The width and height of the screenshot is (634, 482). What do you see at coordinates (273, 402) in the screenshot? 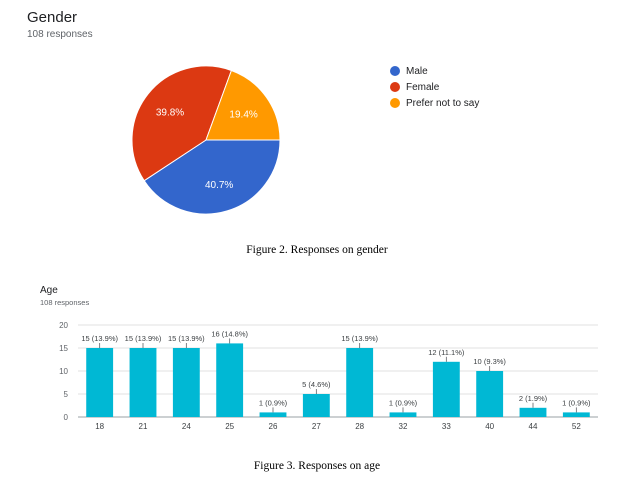
I see `bar-data-label-26: 1 (0.9%)` at bounding box center [273, 402].